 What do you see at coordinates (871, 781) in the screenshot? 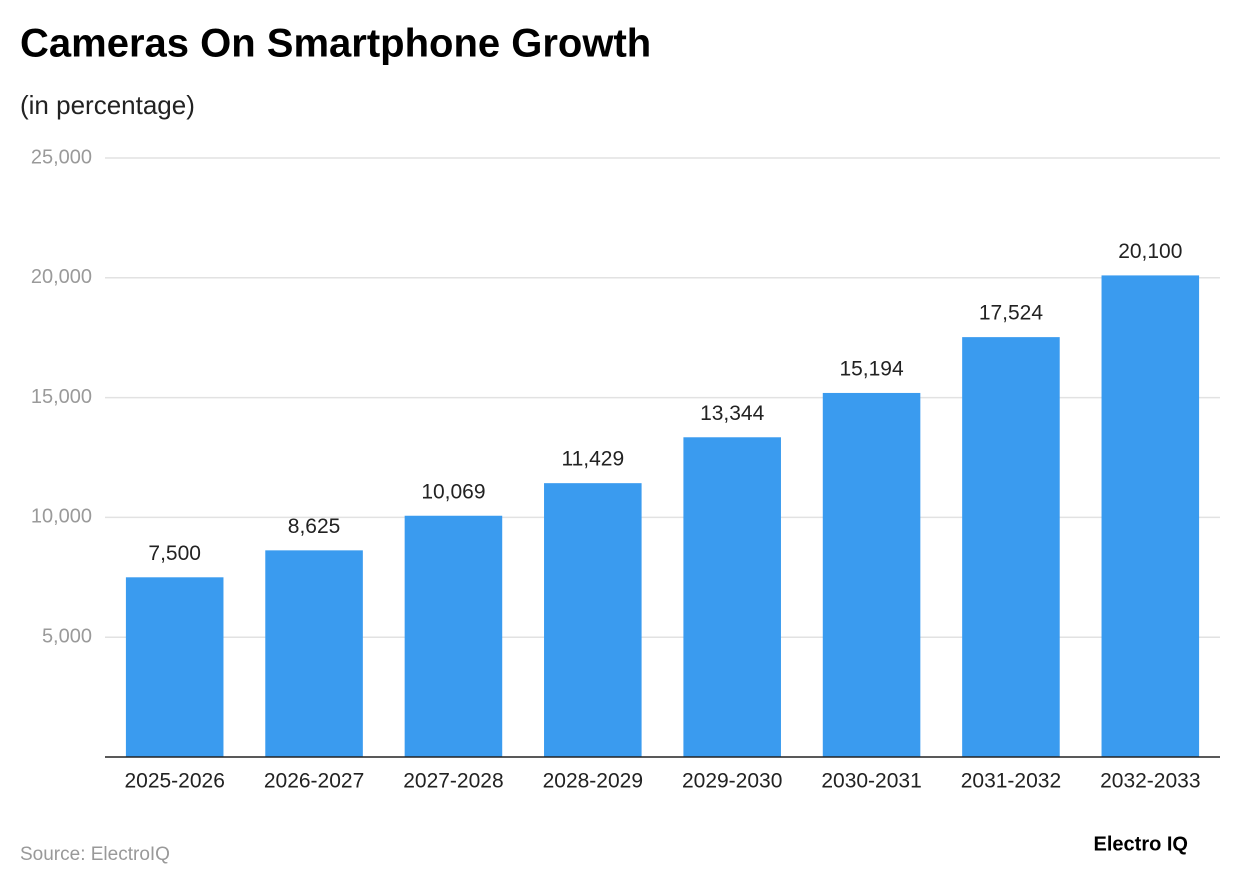
I see `x-tick-label: 2030-2031` at bounding box center [871, 781].